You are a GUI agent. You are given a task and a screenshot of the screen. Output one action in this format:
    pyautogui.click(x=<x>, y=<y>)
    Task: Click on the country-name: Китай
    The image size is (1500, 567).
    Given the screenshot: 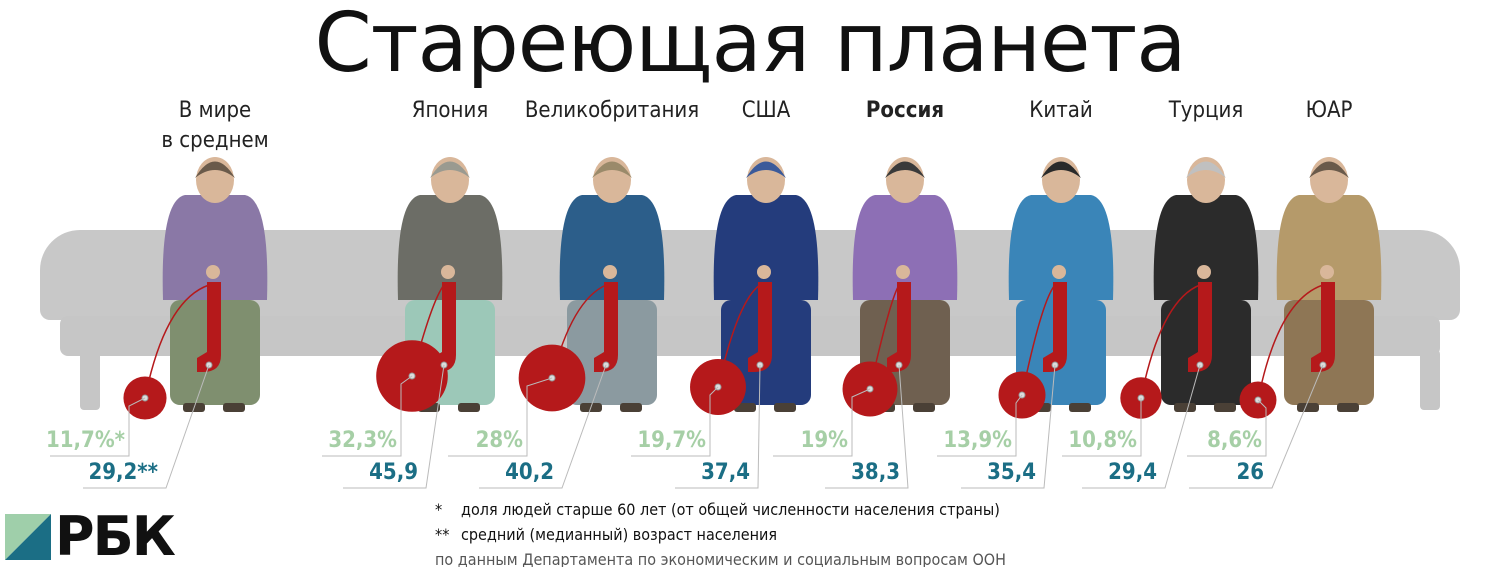 What is the action you would take?
    pyautogui.click(x=1061, y=110)
    